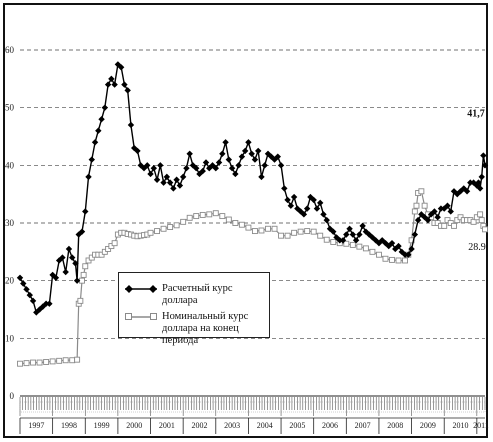 The width and height of the screenshot is (493, 442). I want to click on y-axis-ticks: 0 10 20 30 40 50 60, so click(10, 223).